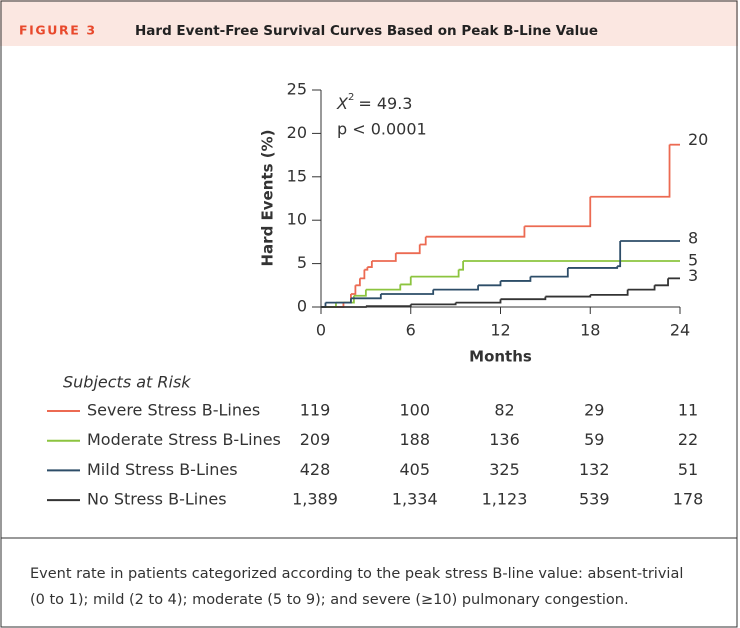 This screenshot has width=740, height=628. Describe the element at coordinates (414, 439) in the screenshot. I see `at-risk-count: 188` at that location.